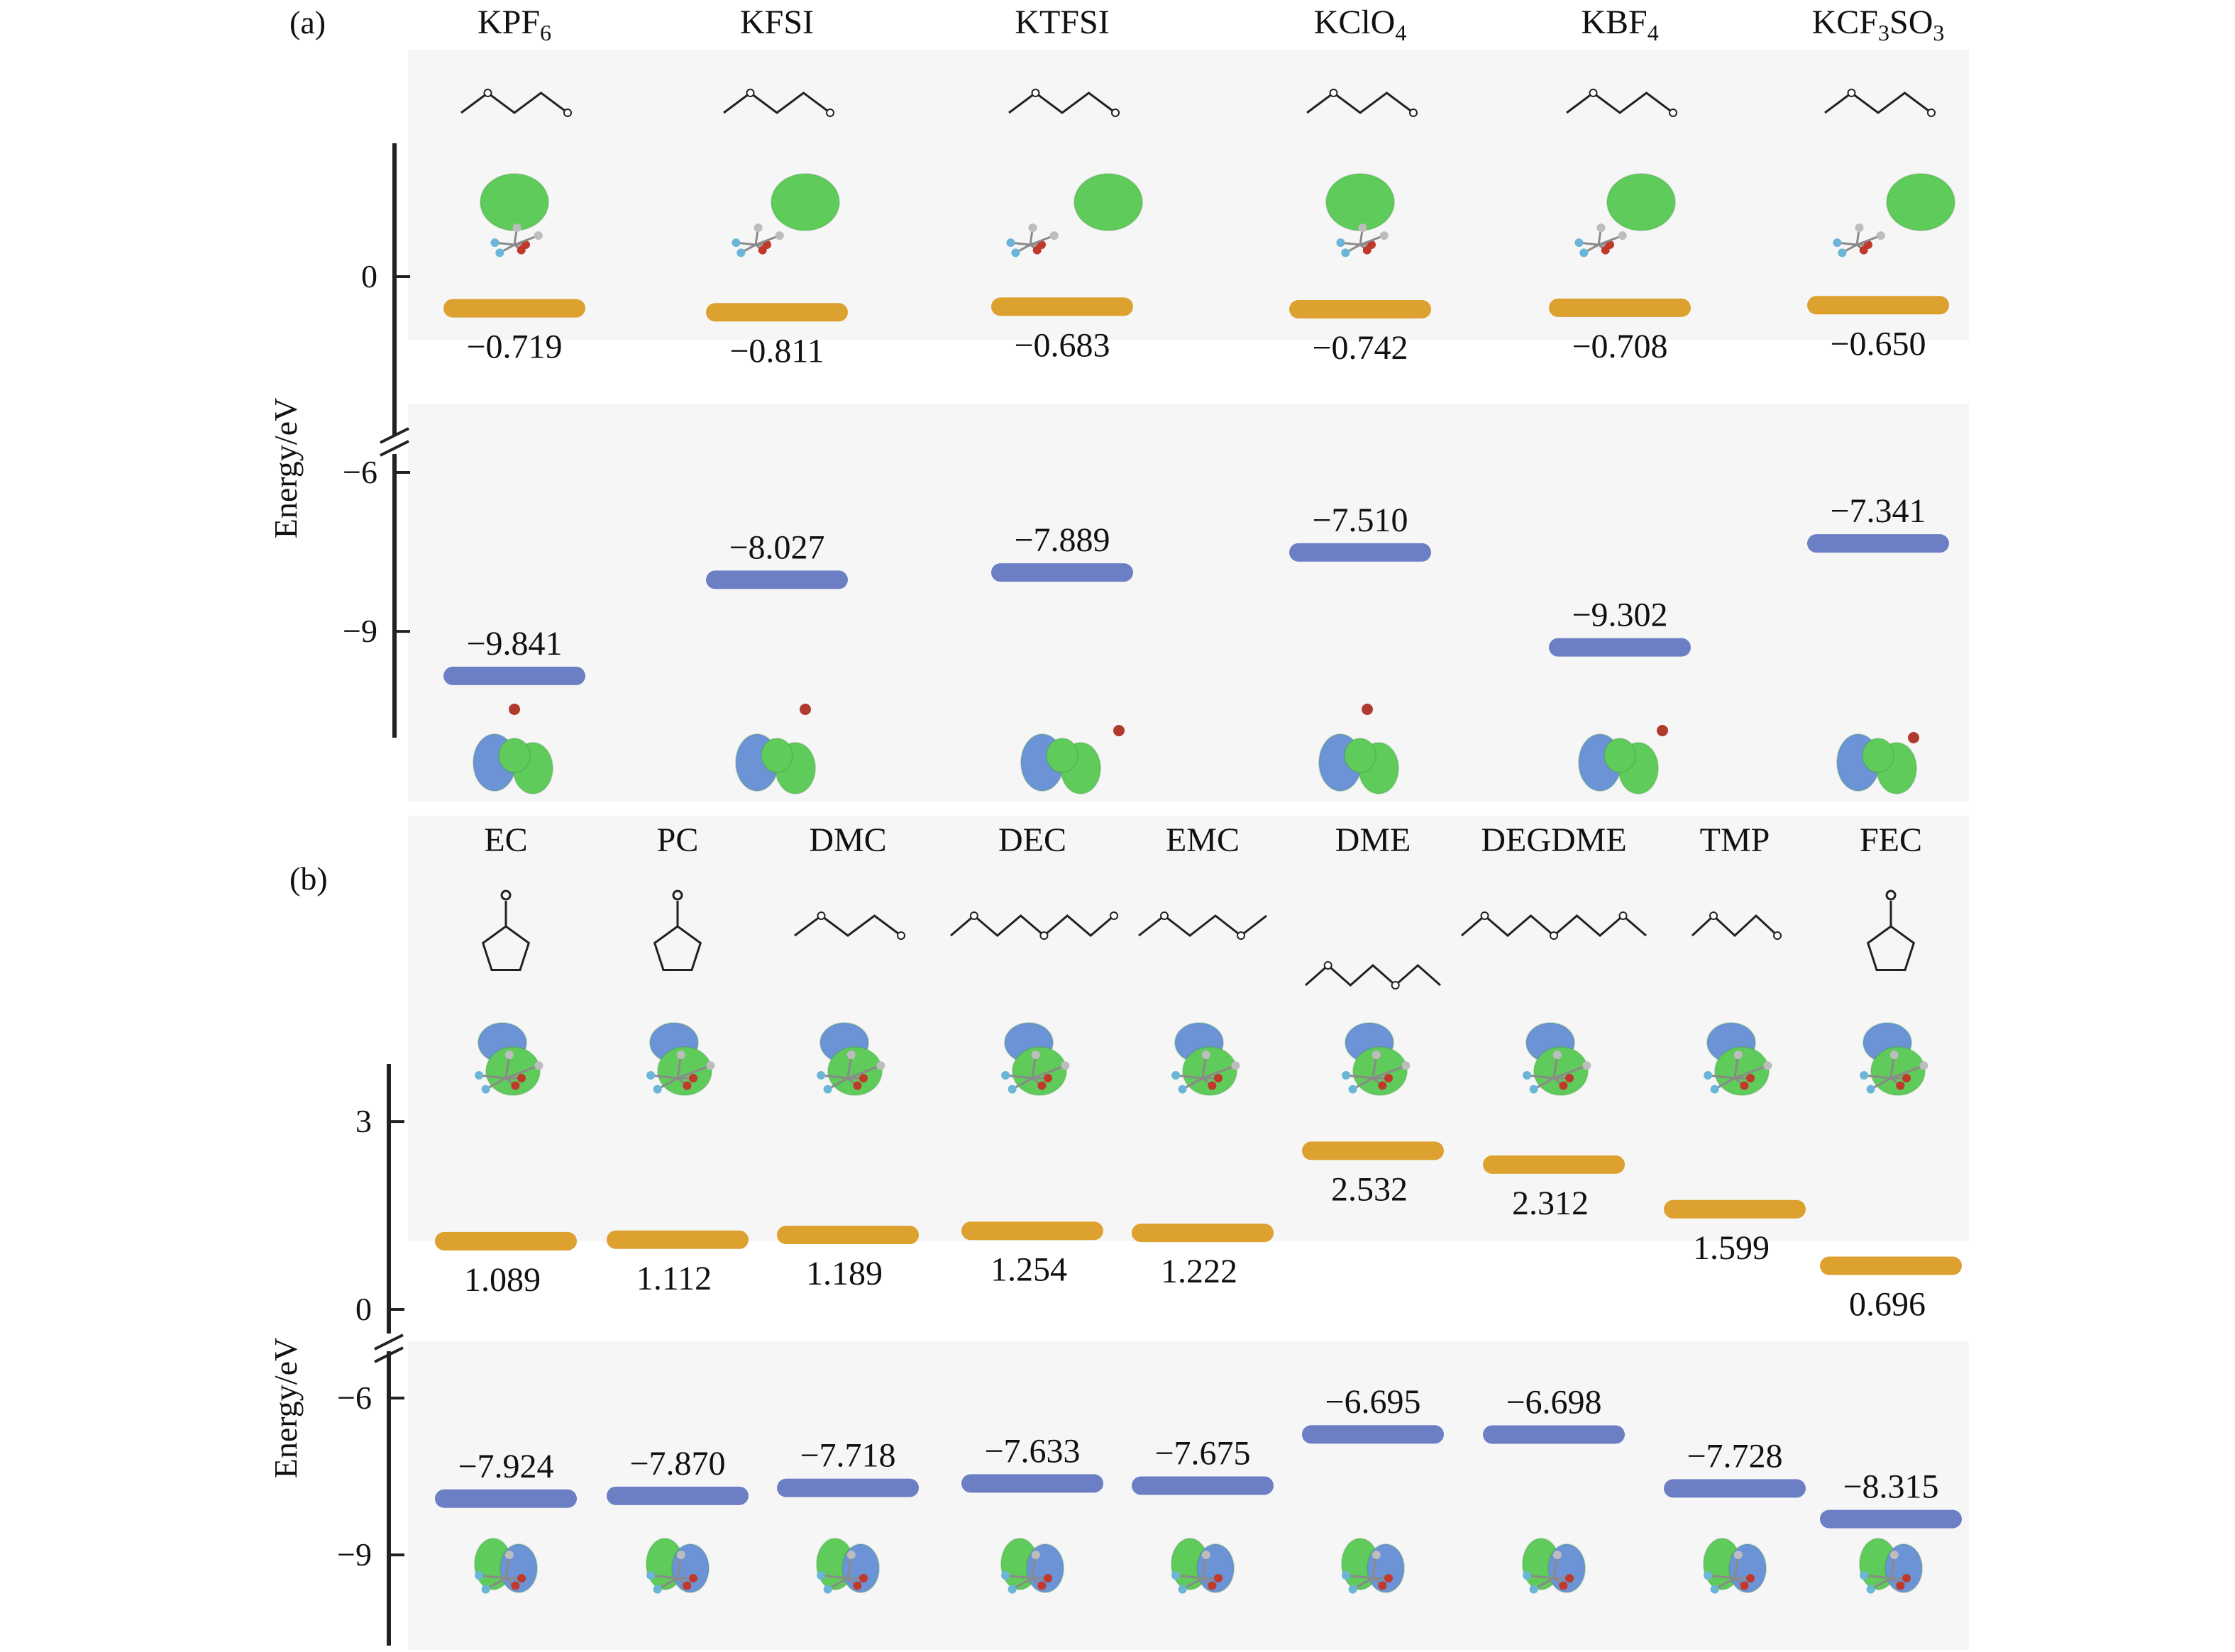 The image size is (2235, 1652). What do you see at coordinates (1360, 348) in the screenshot?
I see `lumo-value: −0.742` at bounding box center [1360, 348].